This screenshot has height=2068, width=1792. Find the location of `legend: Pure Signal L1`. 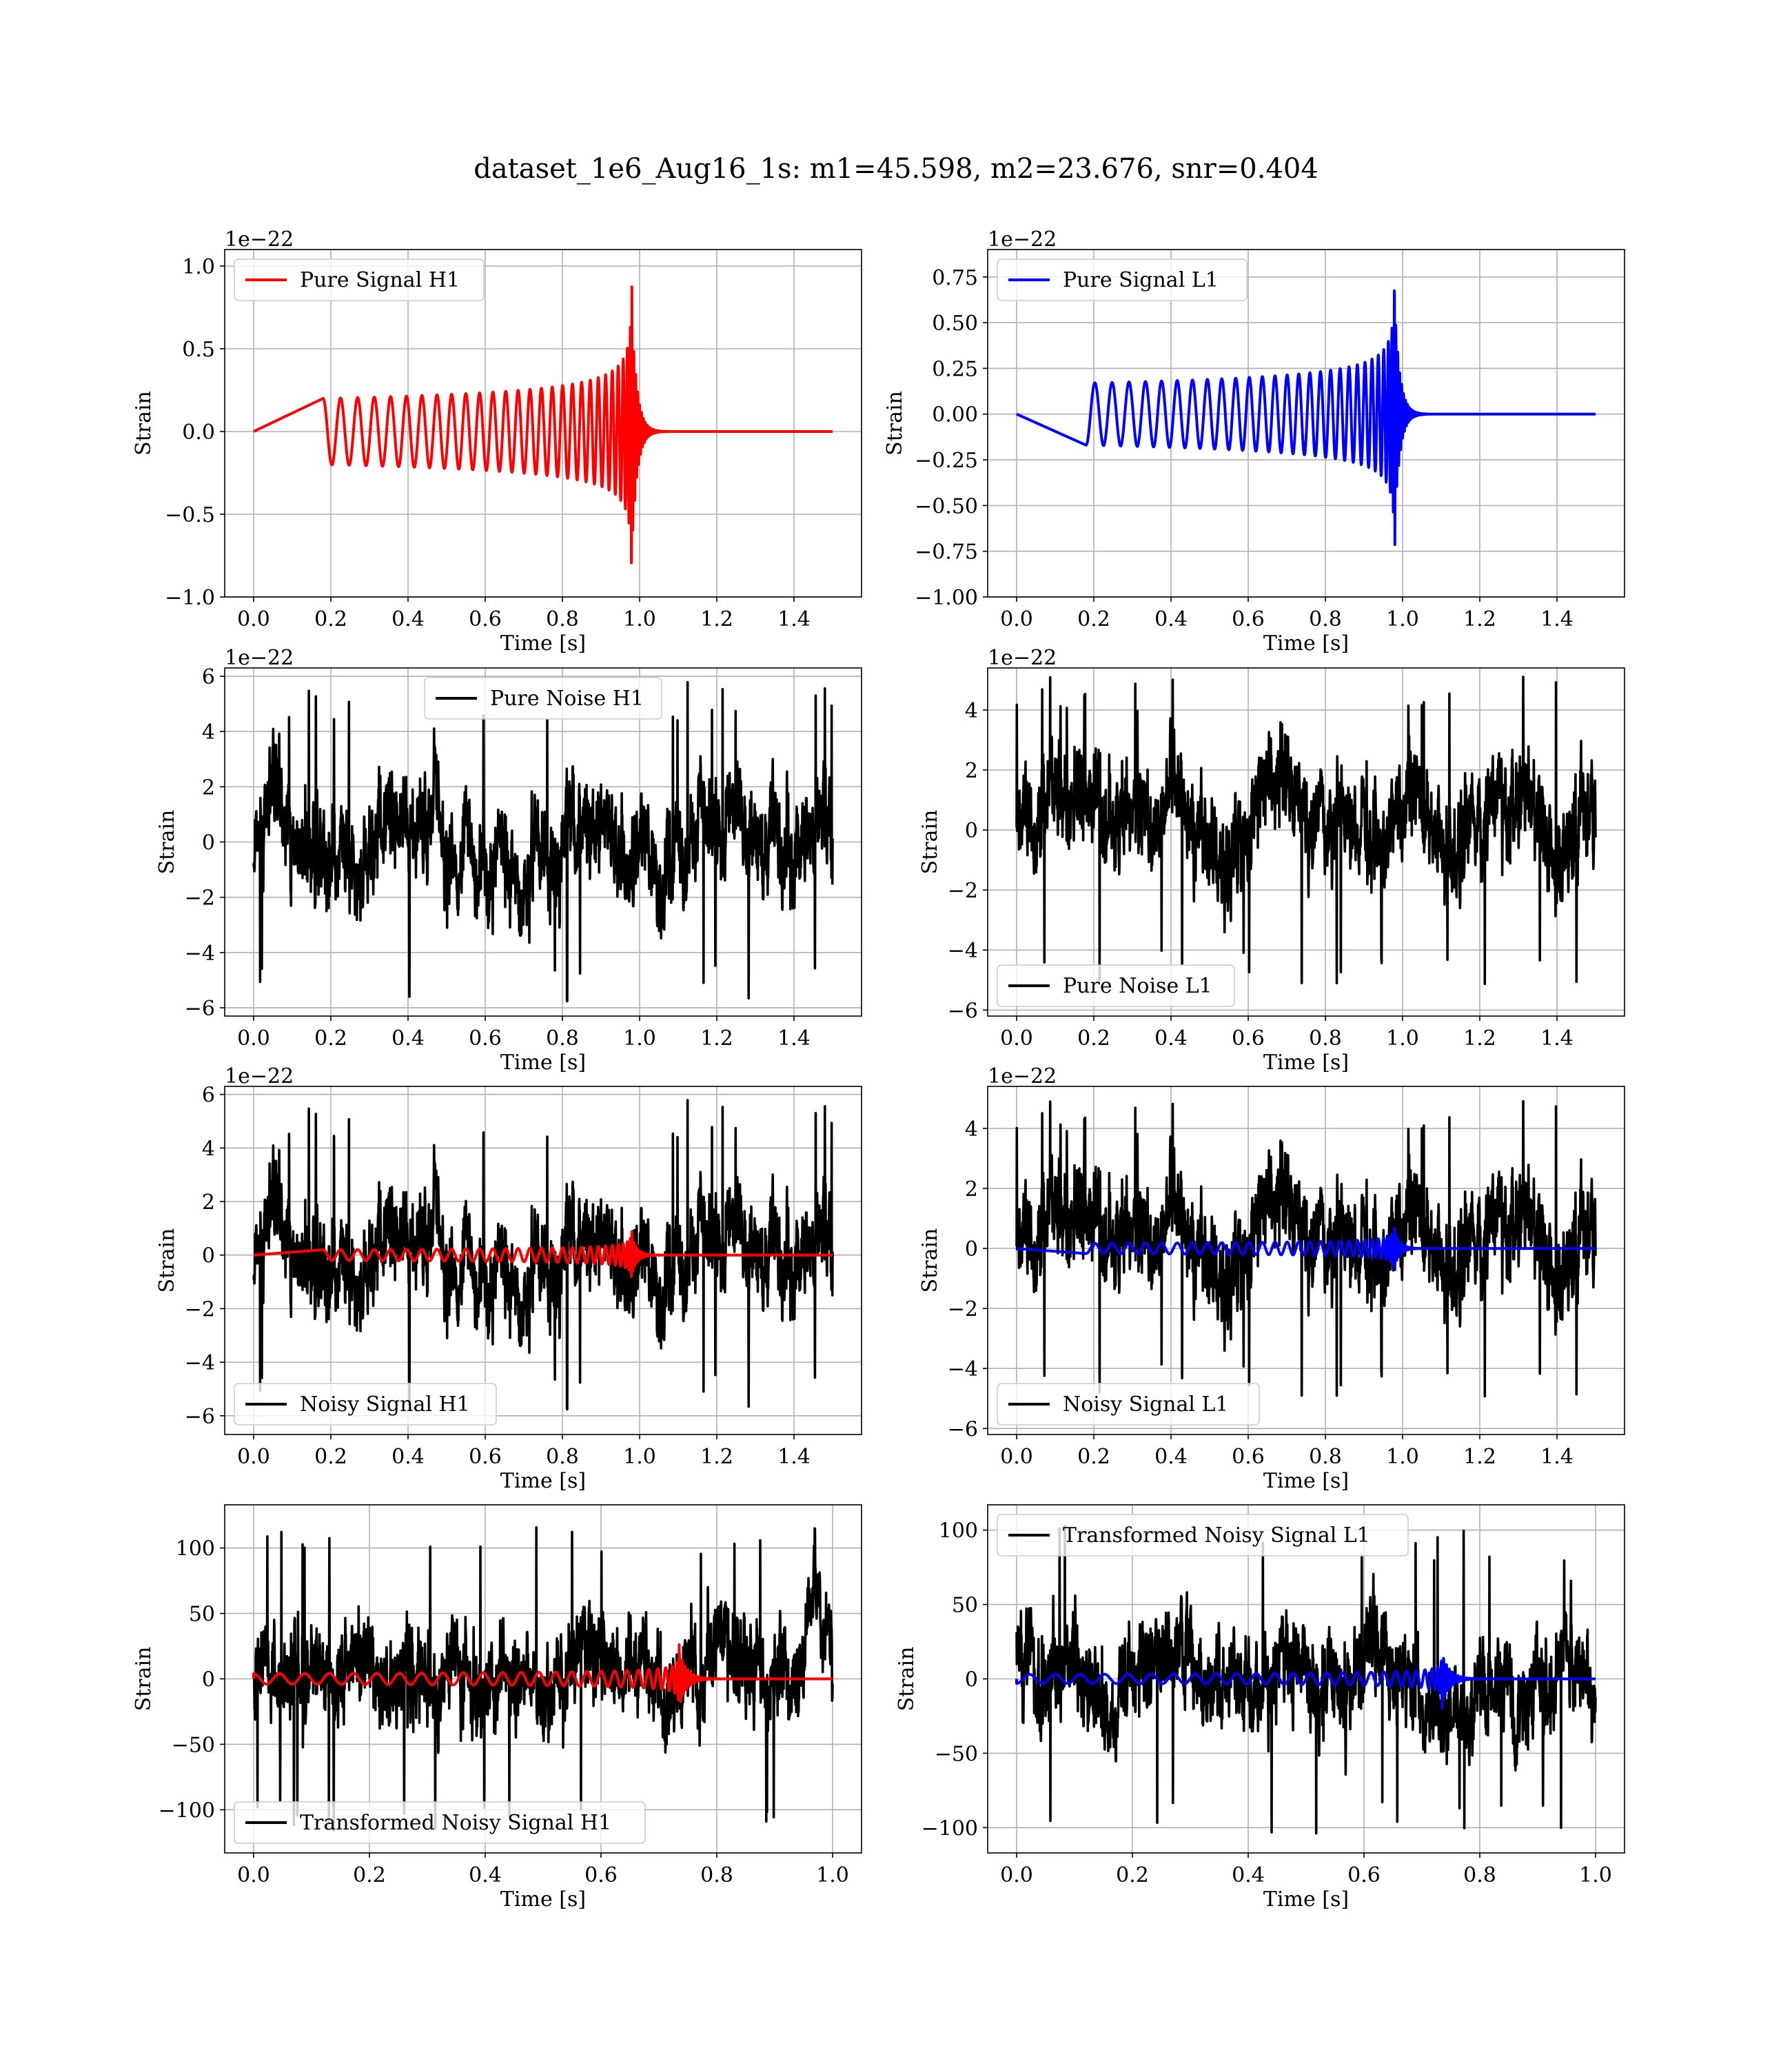

legend: Pure Signal L1 is located at coordinates (1122, 279).